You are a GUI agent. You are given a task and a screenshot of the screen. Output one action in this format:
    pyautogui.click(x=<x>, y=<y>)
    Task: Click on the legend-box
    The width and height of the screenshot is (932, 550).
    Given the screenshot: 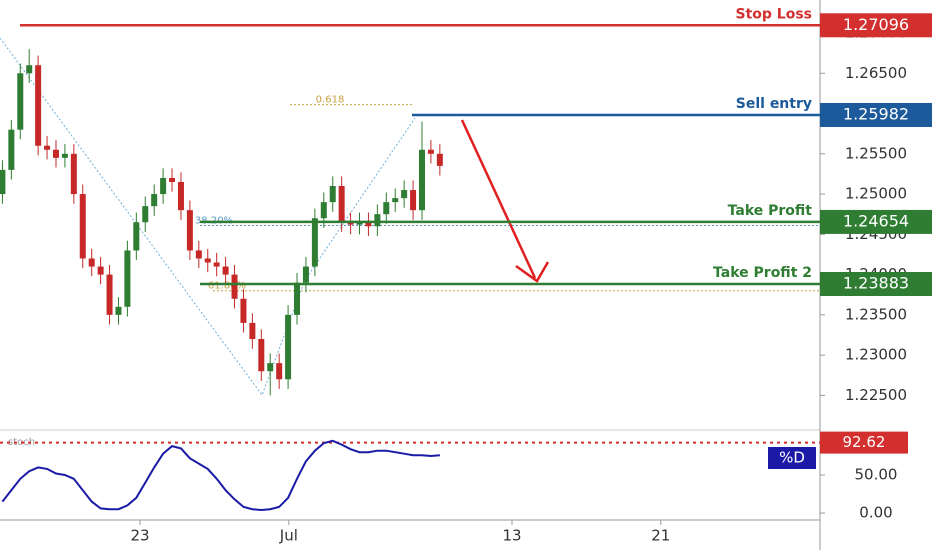 What is the action you would take?
    pyautogui.click(x=792, y=458)
    